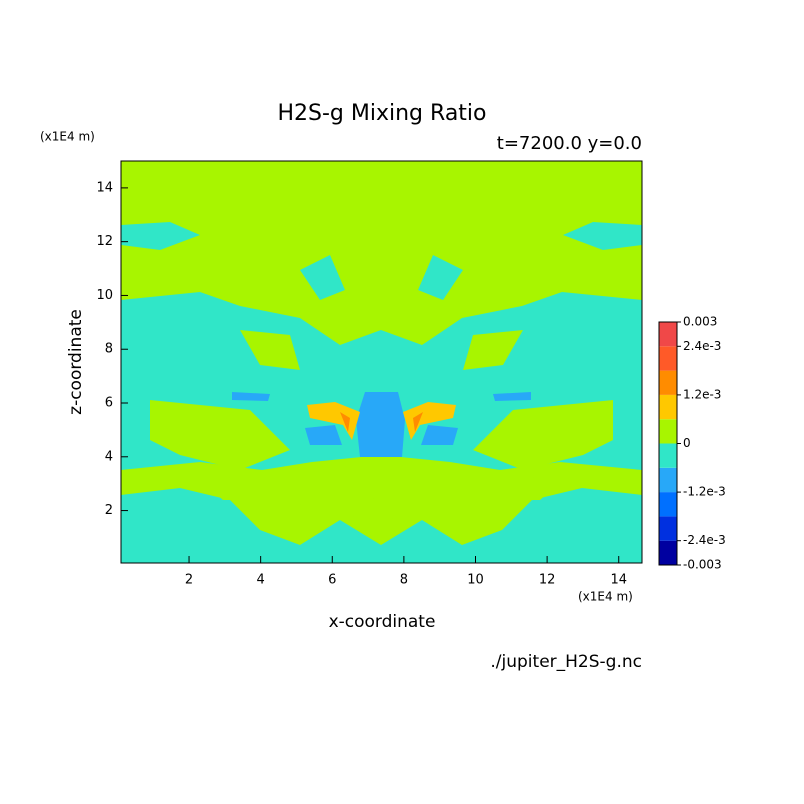 This screenshot has height=804, width=804. What do you see at coordinates (104, 241) in the screenshot?
I see `y-tick-label: 12` at bounding box center [104, 241].